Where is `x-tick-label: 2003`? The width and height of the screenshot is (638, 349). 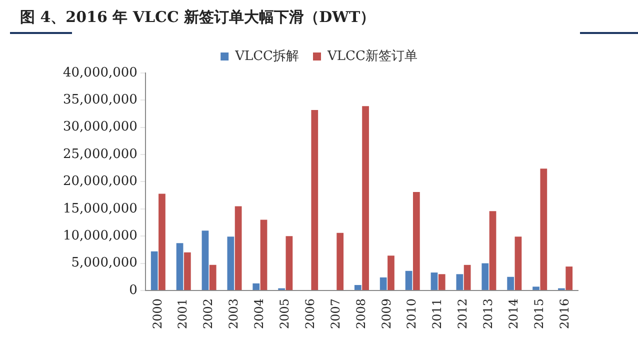 x-tick-label: 2003 is located at coordinates (233, 314).